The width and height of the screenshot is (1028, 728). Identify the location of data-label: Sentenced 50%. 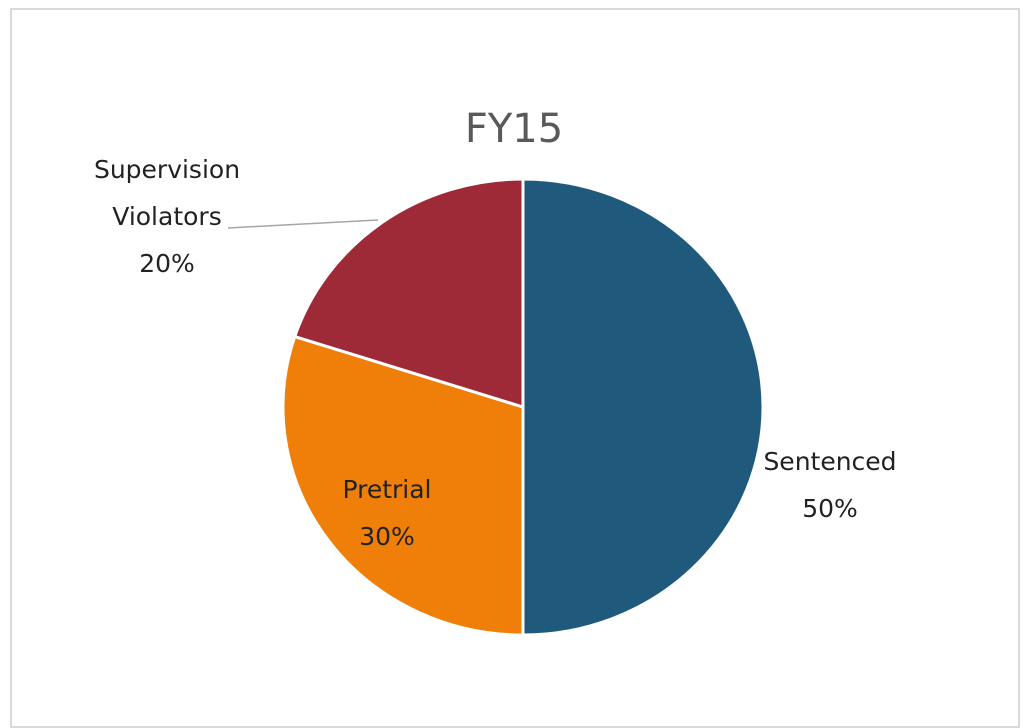
(830, 485).